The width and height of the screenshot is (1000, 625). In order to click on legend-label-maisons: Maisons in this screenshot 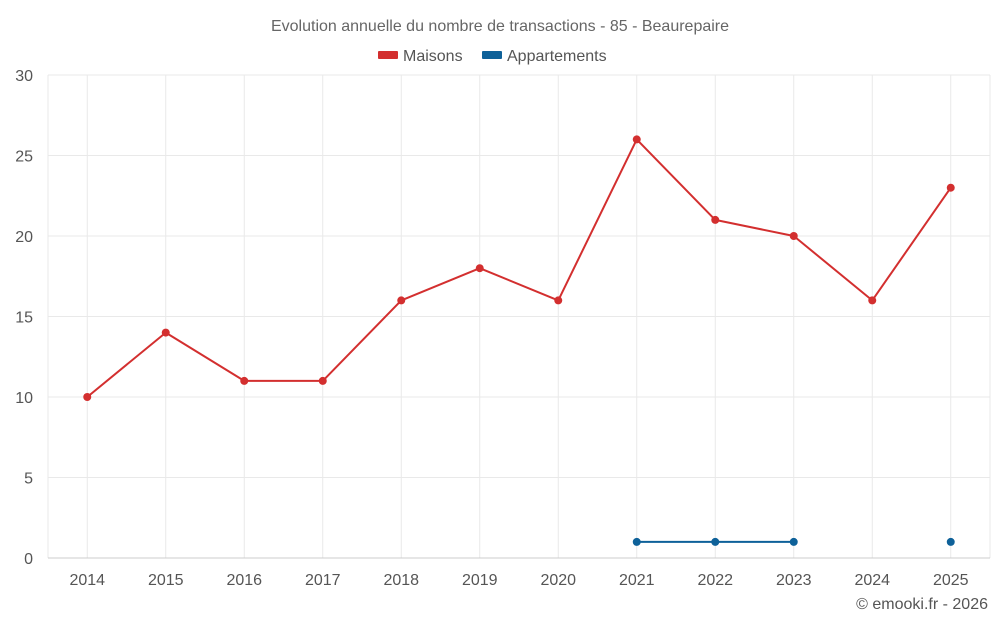, I will do `click(433, 56)`.